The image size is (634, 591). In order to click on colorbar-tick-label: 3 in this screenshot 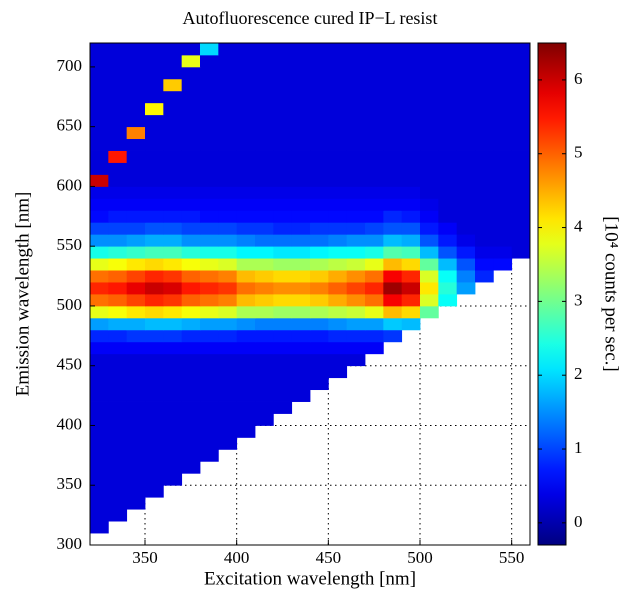, I will do `click(578, 299)`.